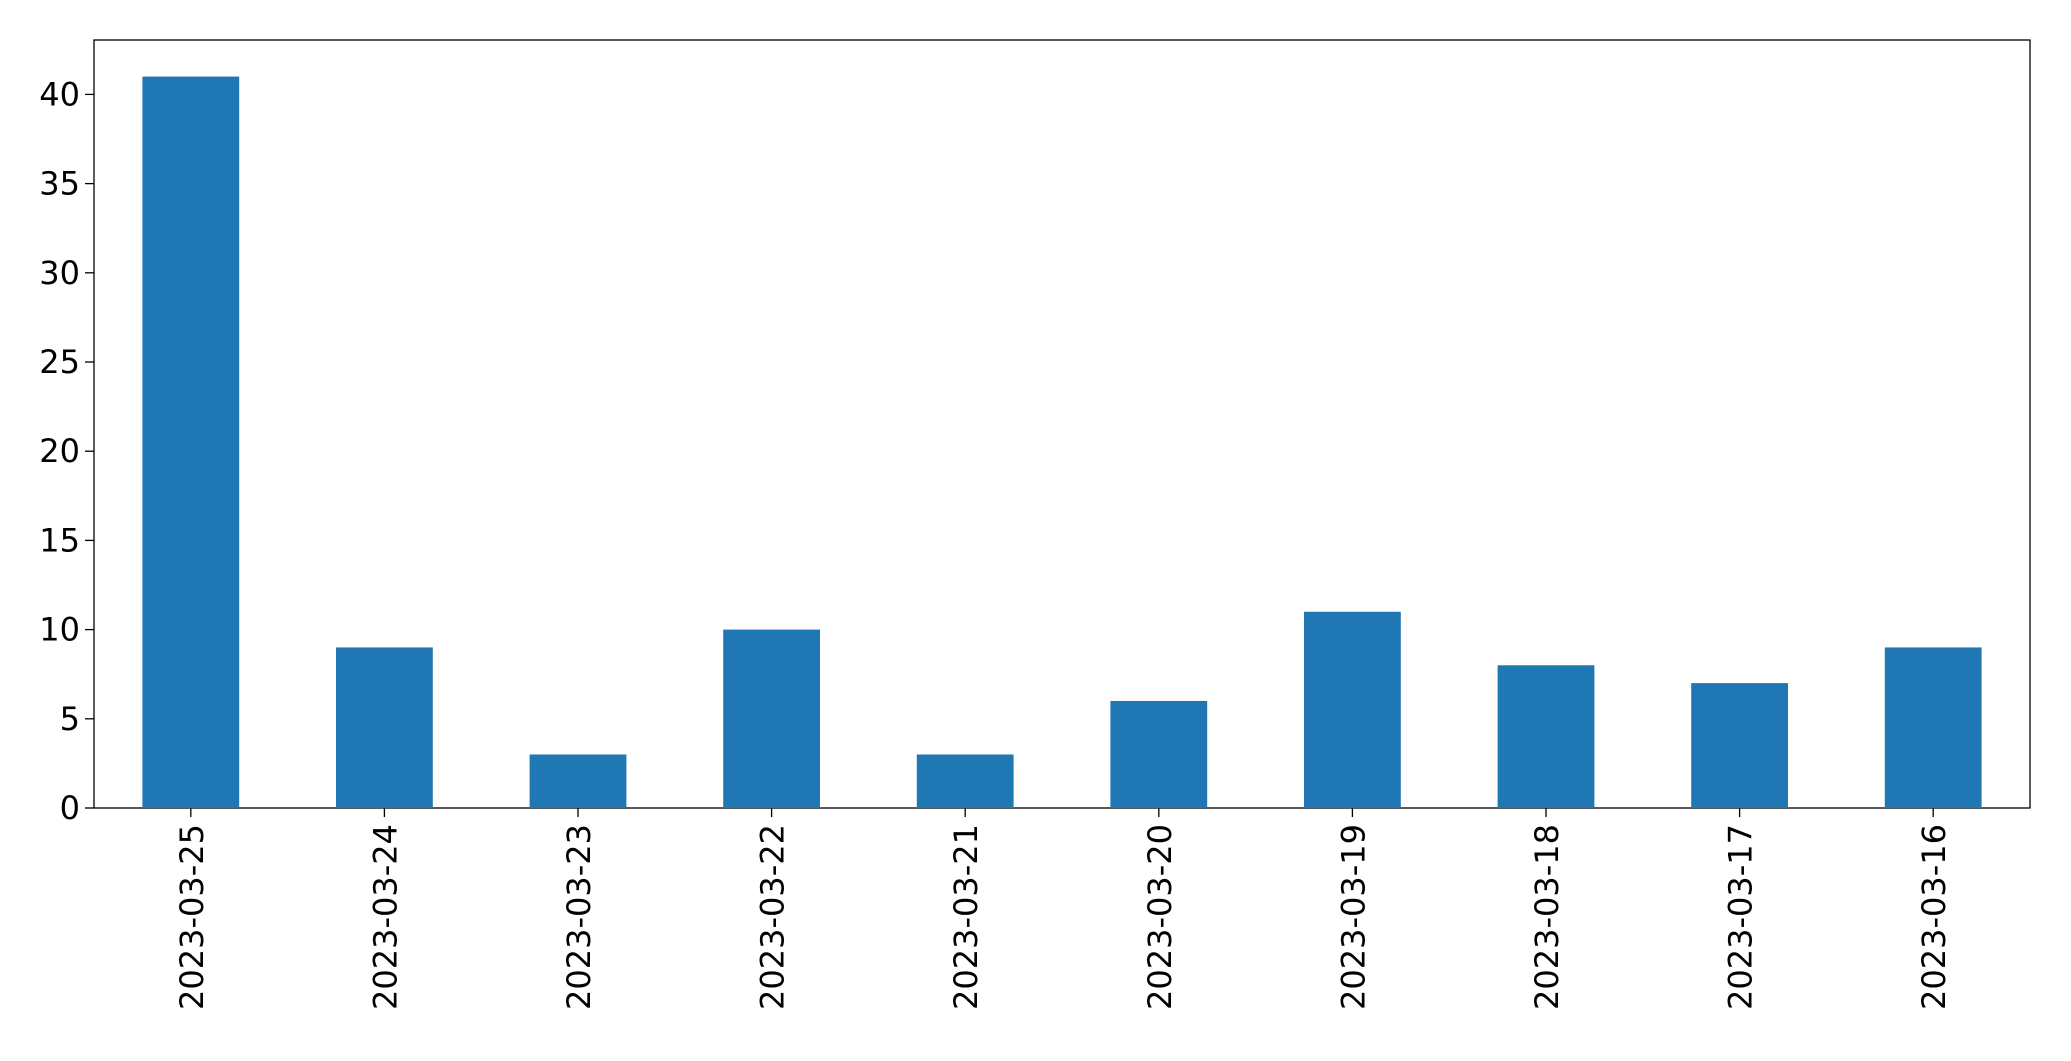 The image size is (2071, 1061). Describe the element at coordinates (1741, 917) in the screenshot. I see `x-tick-label: 2023-03-17` at that location.